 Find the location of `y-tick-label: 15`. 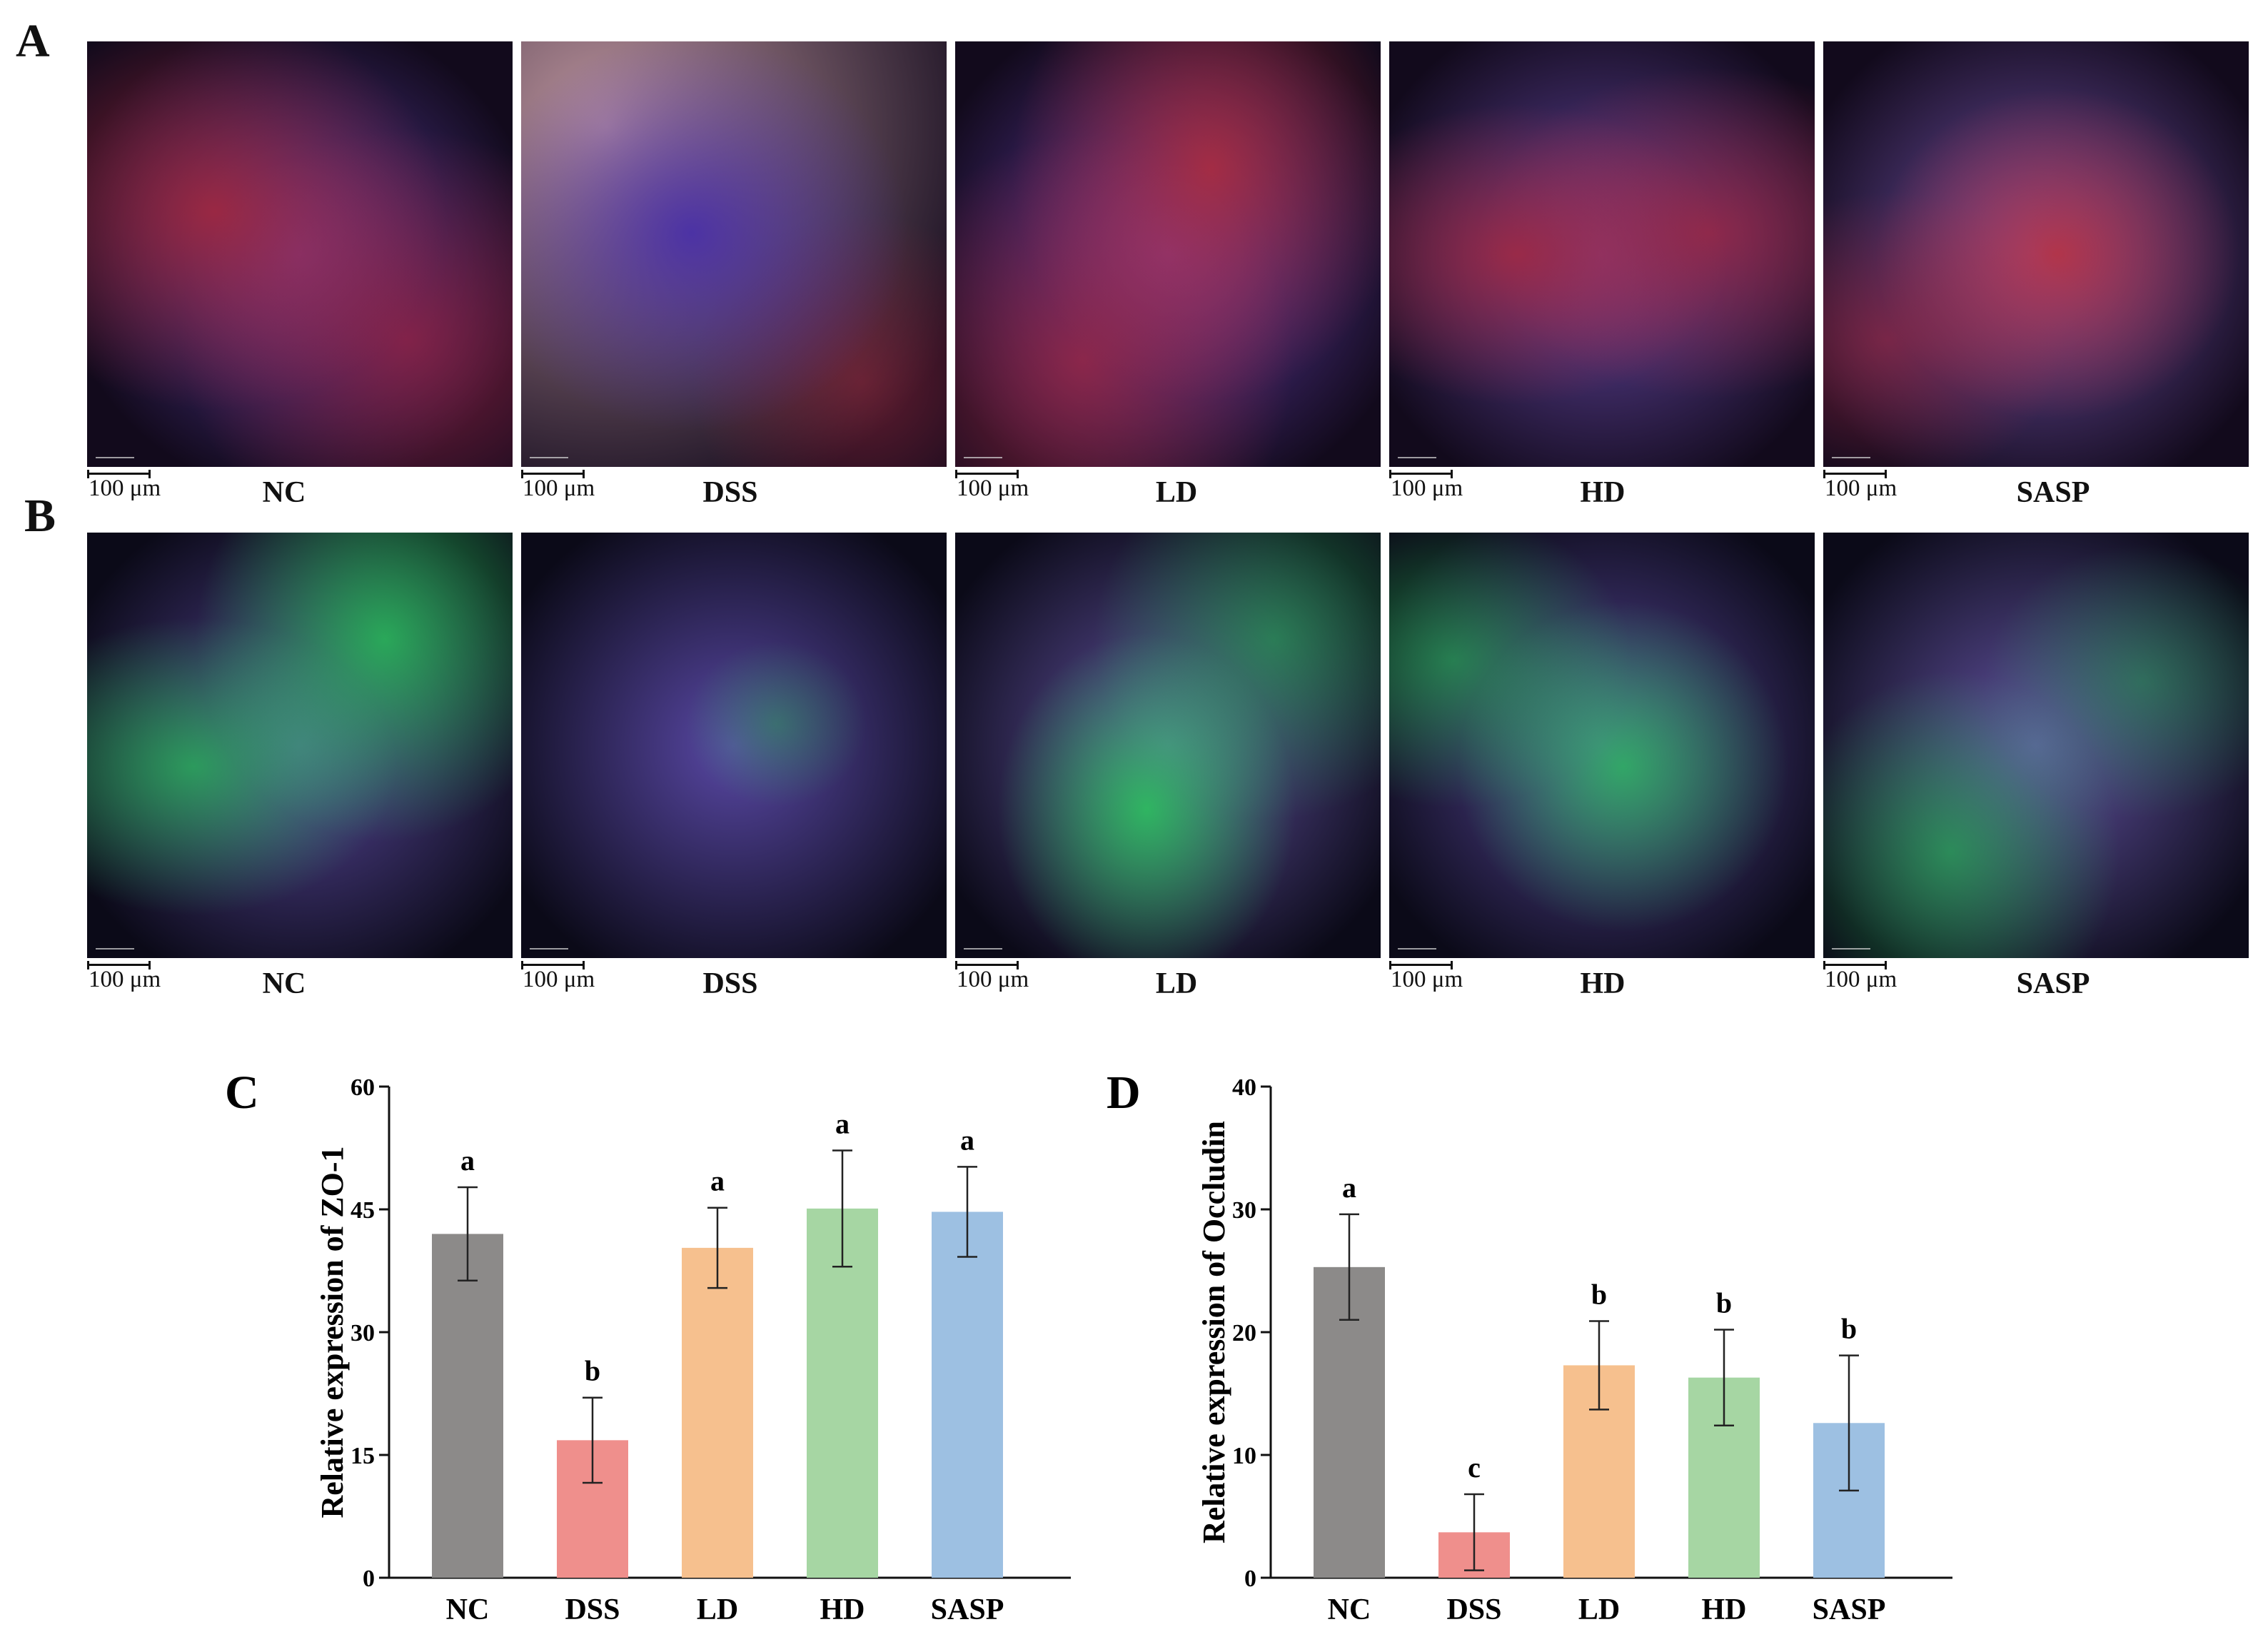

y-tick-label: 15 is located at coordinates (363, 1456).